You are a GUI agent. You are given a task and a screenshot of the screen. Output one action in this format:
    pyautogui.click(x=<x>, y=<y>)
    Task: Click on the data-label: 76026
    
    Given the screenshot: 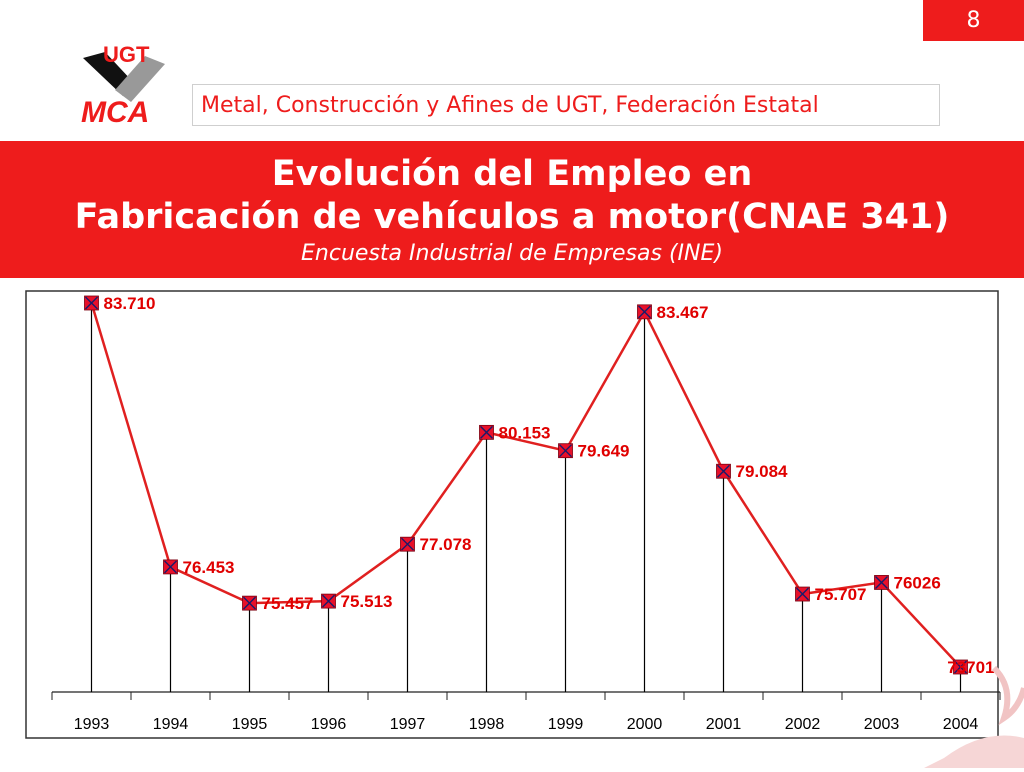 What is the action you would take?
    pyautogui.click(x=917, y=582)
    